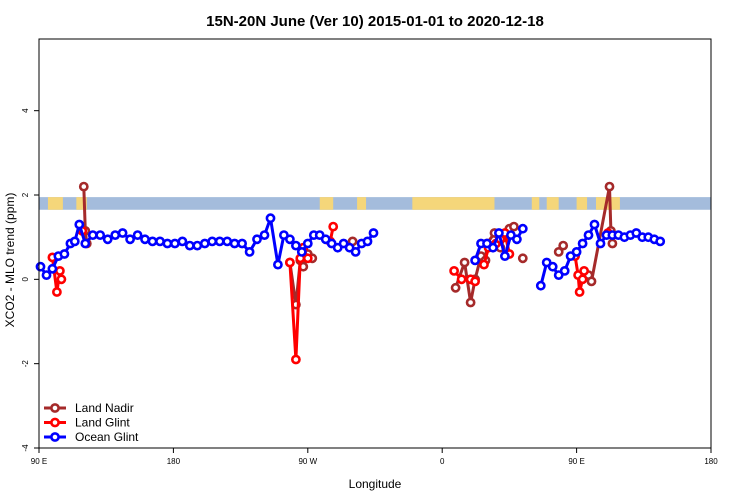 The width and height of the screenshot is (750, 500). Describe the element at coordinates (107, 437) in the screenshot. I see `legend-label: Ocean Glint` at that location.